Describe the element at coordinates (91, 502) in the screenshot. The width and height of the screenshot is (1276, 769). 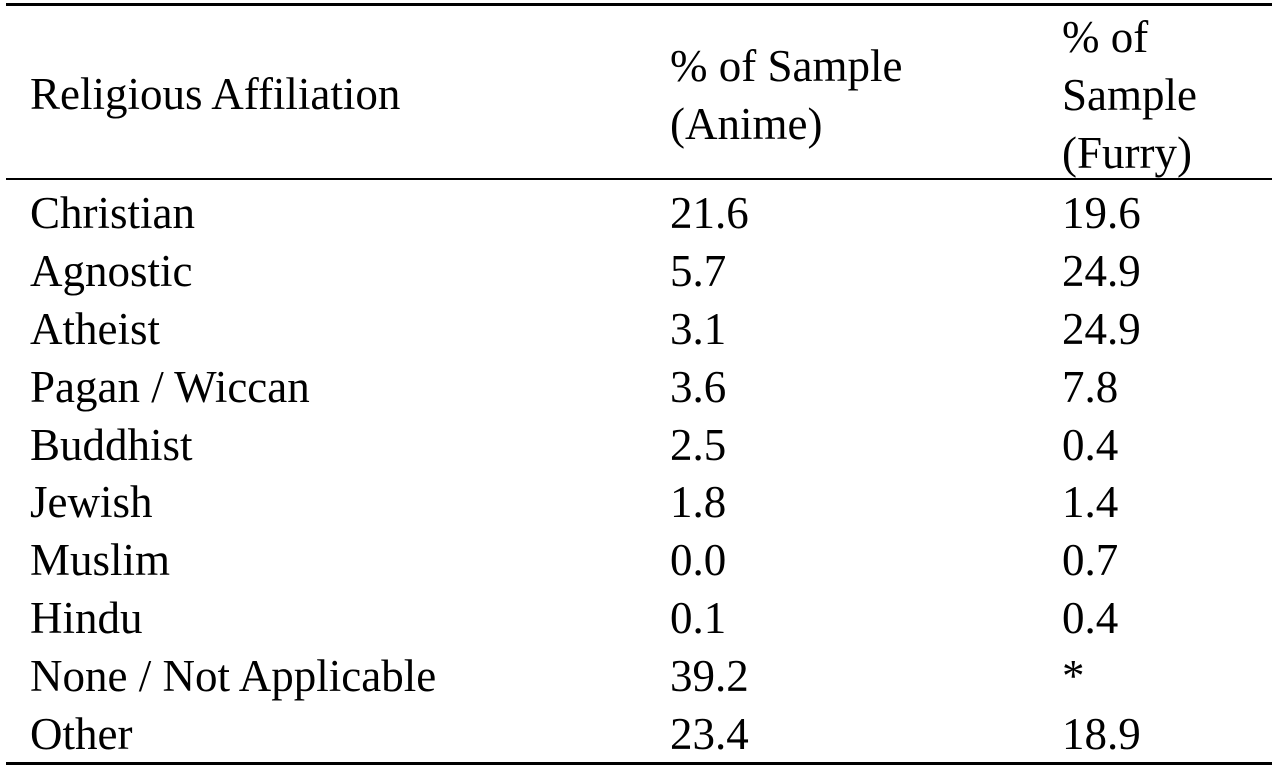
I see `affiliation-cell: Jewish` at that location.